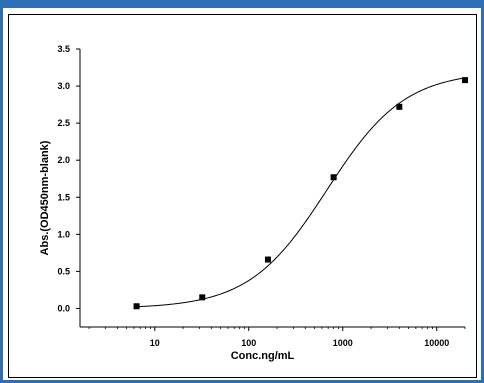 Image resolution: width=484 pixels, height=383 pixels. What do you see at coordinates (263, 356) in the screenshot?
I see `x-axis-title: Conc.ng/mL` at bounding box center [263, 356].